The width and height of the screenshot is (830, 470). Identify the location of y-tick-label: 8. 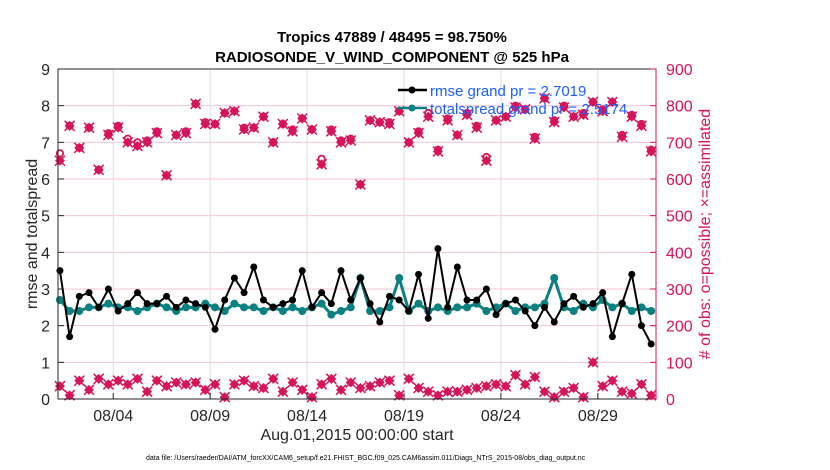
(45, 107).